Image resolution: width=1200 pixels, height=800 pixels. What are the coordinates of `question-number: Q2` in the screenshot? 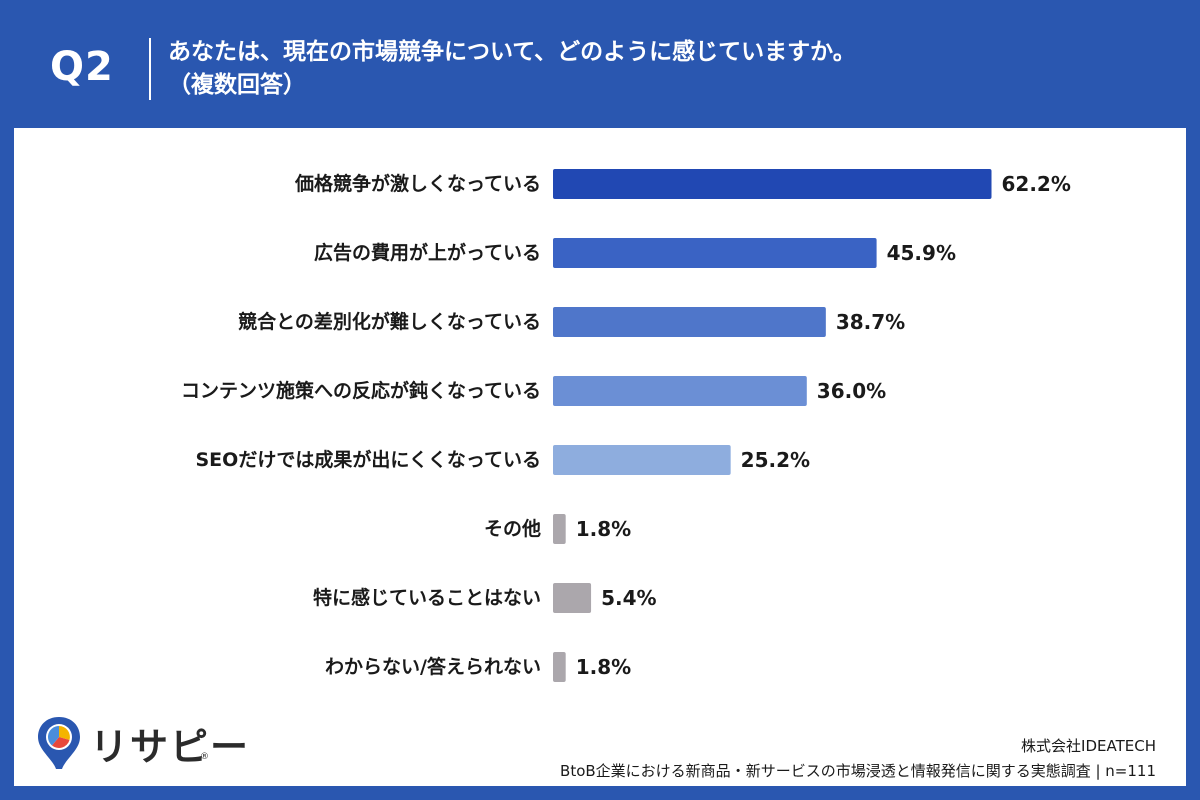 It's located at (82, 67).